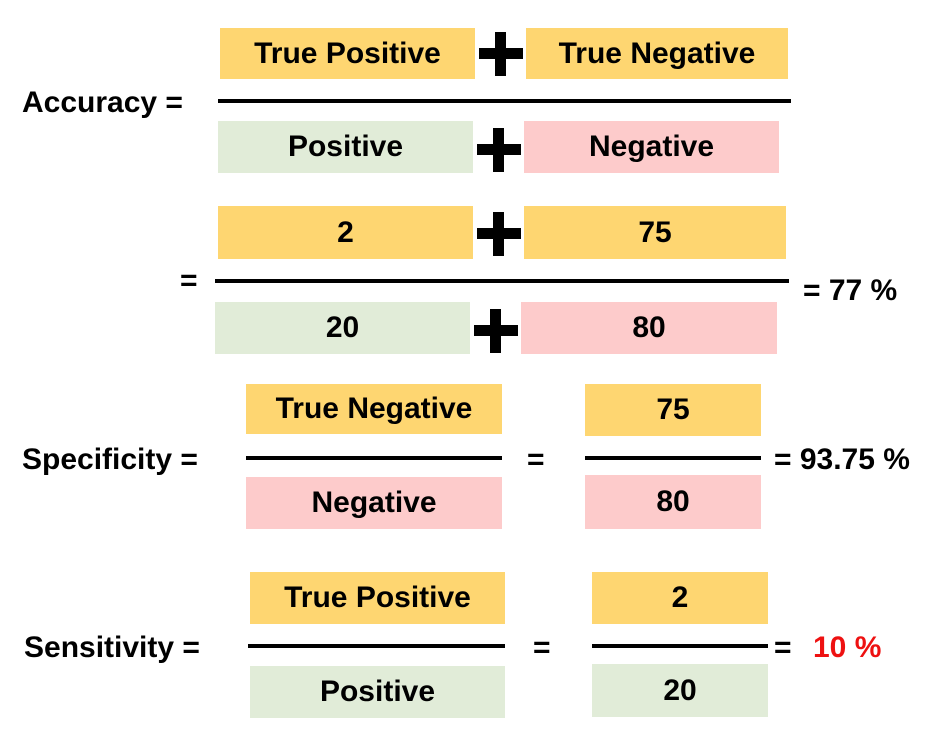  I want to click on accuracy-positive-value-box: 20, so click(342, 328).